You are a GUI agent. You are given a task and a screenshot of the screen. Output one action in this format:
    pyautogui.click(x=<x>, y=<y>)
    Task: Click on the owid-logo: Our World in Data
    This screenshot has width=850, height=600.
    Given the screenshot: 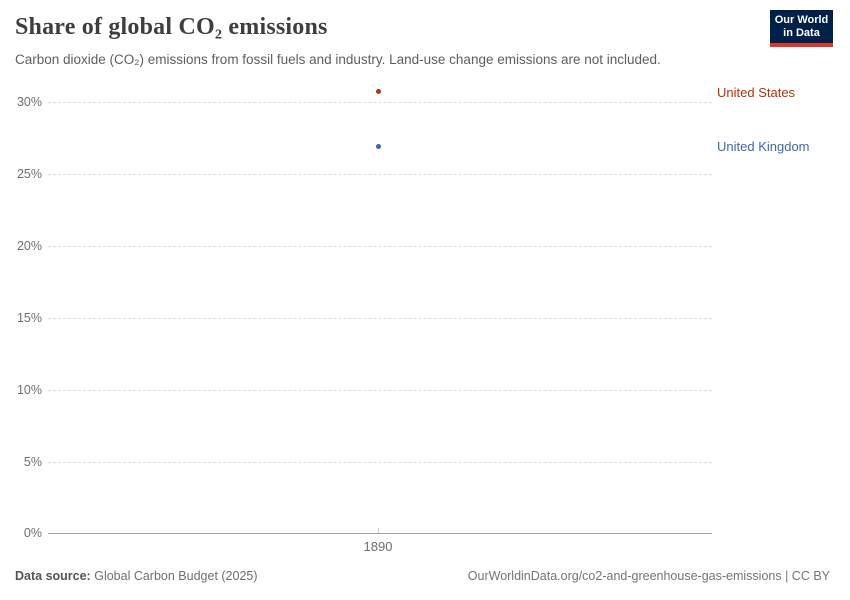 What is the action you would take?
    pyautogui.click(x=801, y=28)
    